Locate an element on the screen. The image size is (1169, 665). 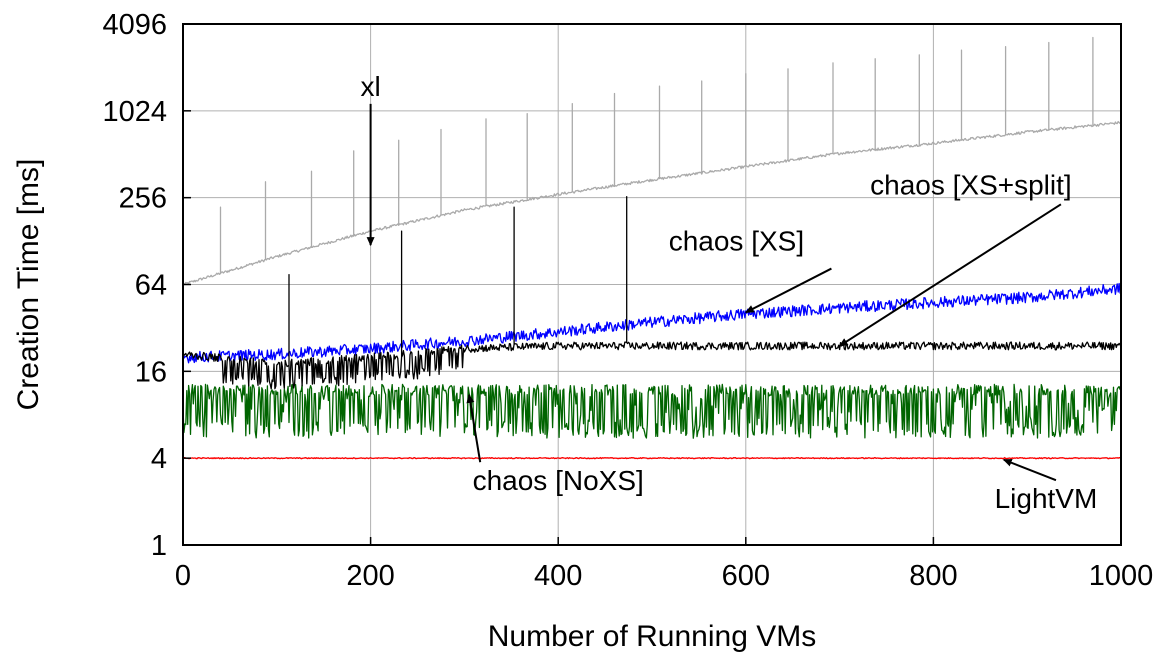
y-tick-label: 16 is located at coordinates (151, 372).